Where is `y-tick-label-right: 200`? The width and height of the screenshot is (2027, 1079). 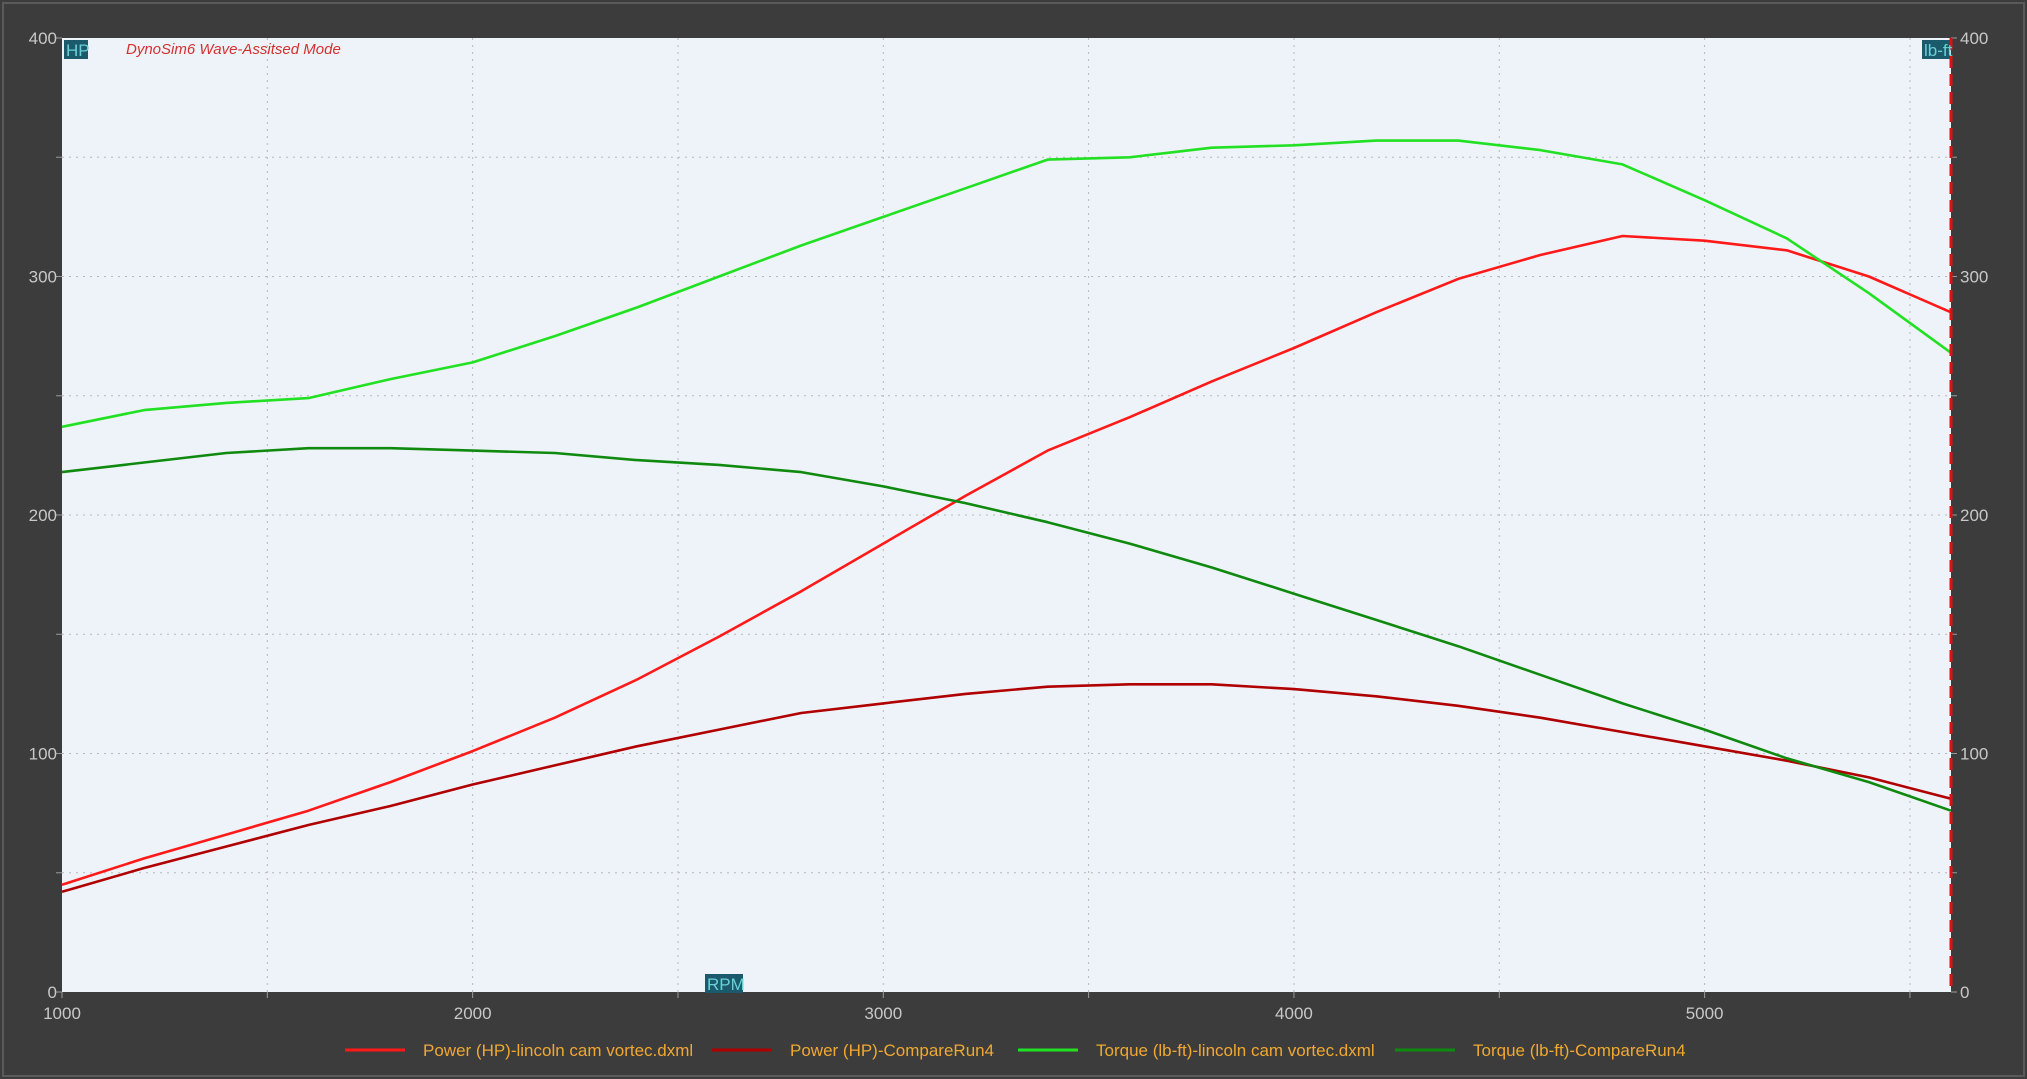
y-tick-label-right: 200 is located at coordinates (1974, 515).